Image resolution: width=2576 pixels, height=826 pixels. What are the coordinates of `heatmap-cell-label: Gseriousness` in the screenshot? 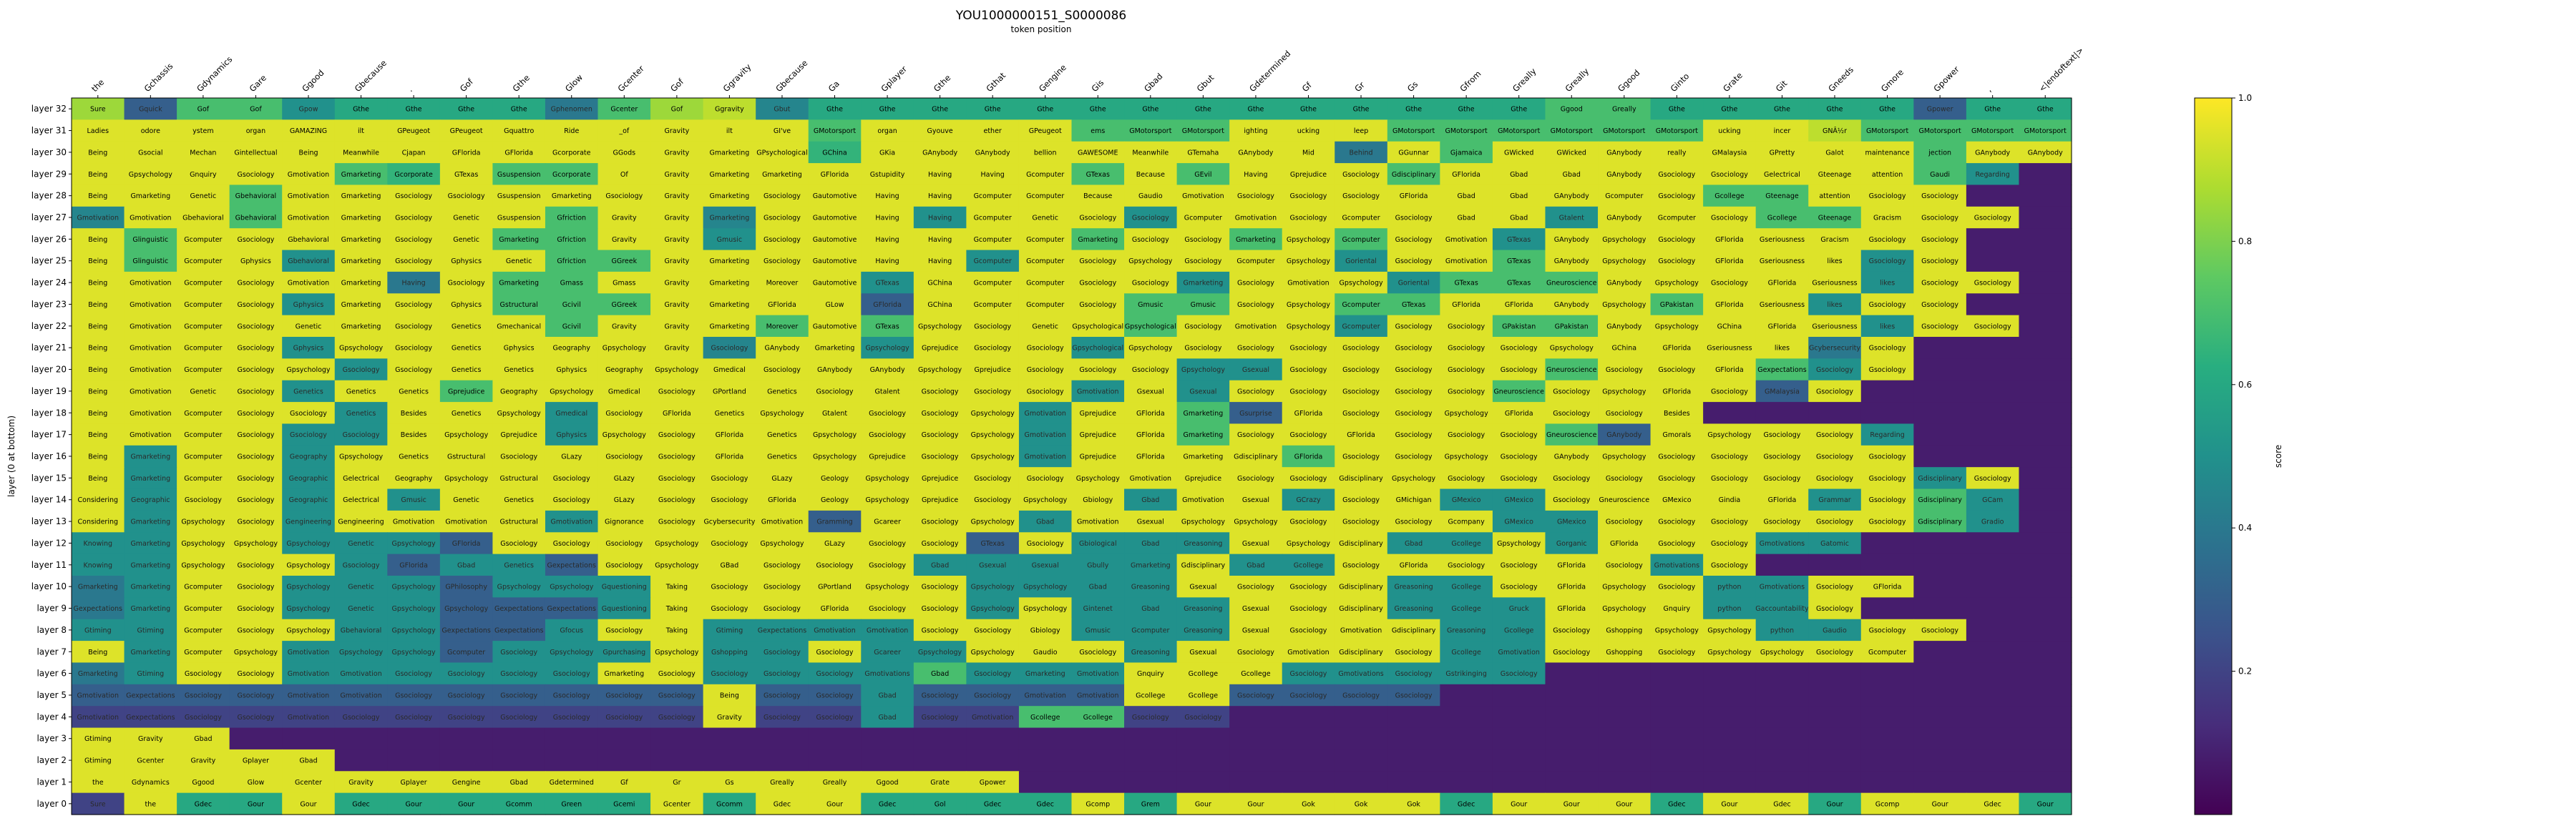 It's located at (1782, 261).